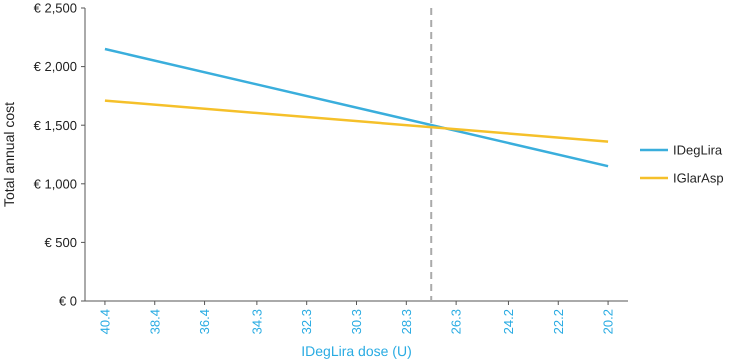  Describe the element at coordinates (508, 321) in the screenshot. I see `x-tick-label: 24.2` at that location.